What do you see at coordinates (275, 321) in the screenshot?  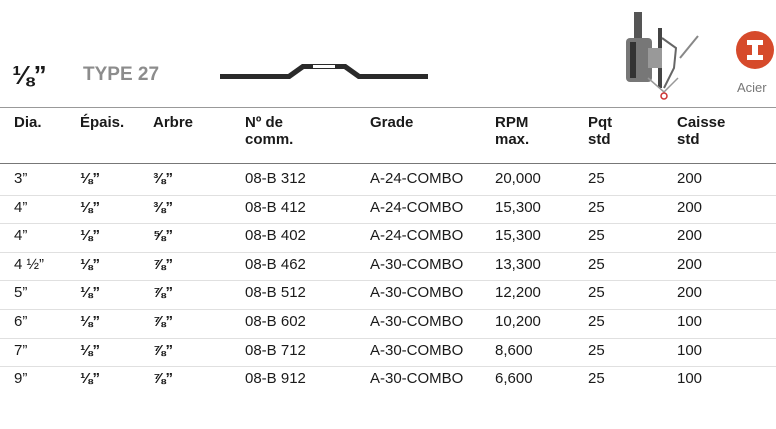 I see `table-cell: 08-B 602` at bounding box center [275, 321].